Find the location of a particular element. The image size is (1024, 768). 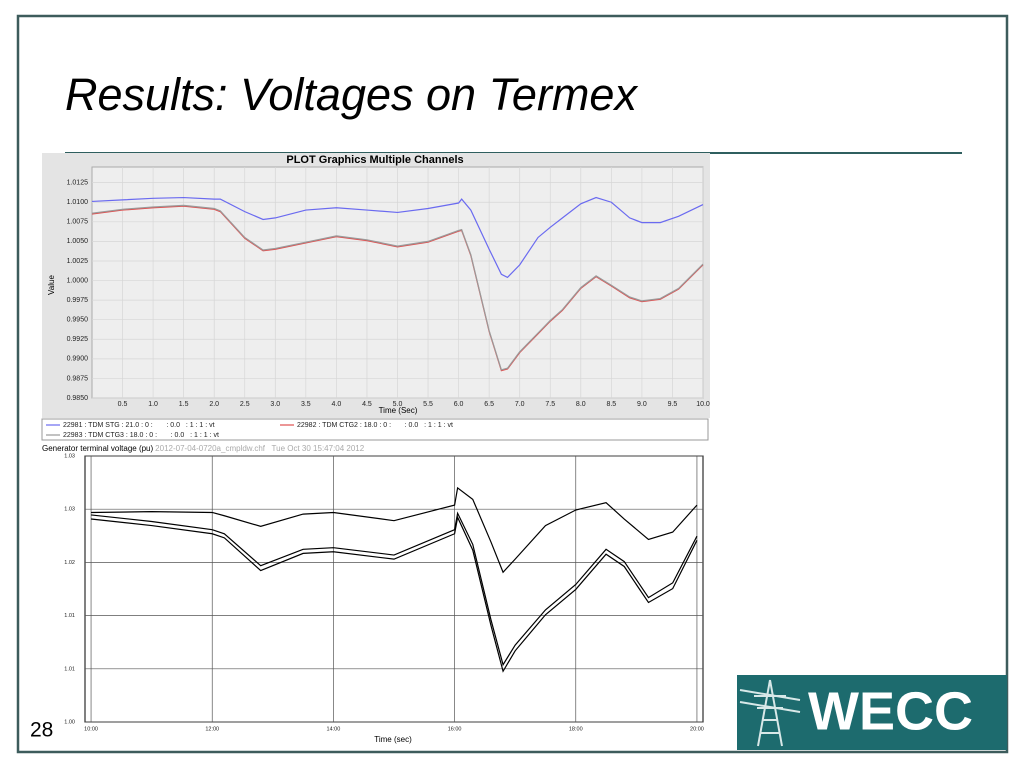

x-tick-label: 4.5 is located at coordinates (367, 404).